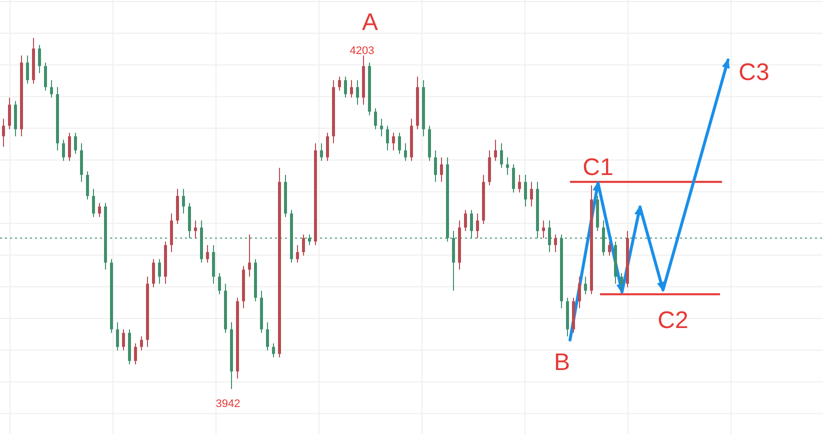  What do you see at coordinates (673, 320) in the screenshot?
I see `ref-line-label: C2` at bounding box center [673, 320].